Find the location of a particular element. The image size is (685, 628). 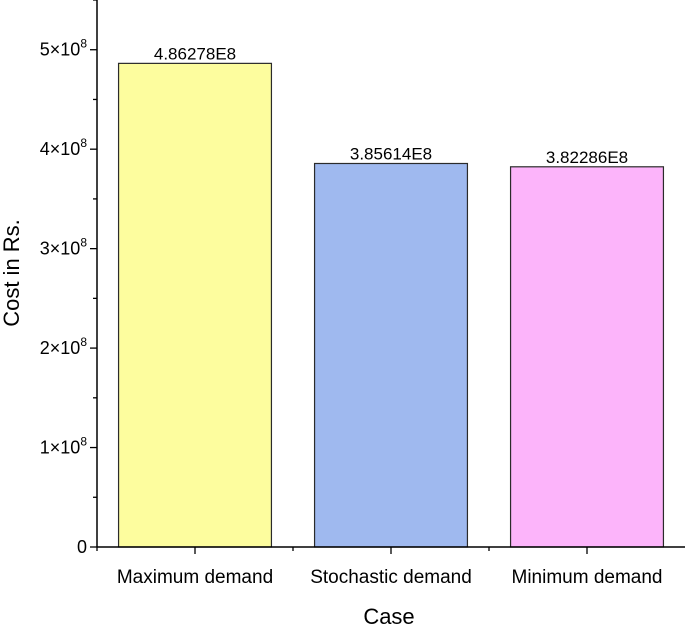

data-label-1: 4.86278E8 is located at coordinates (195, 53).